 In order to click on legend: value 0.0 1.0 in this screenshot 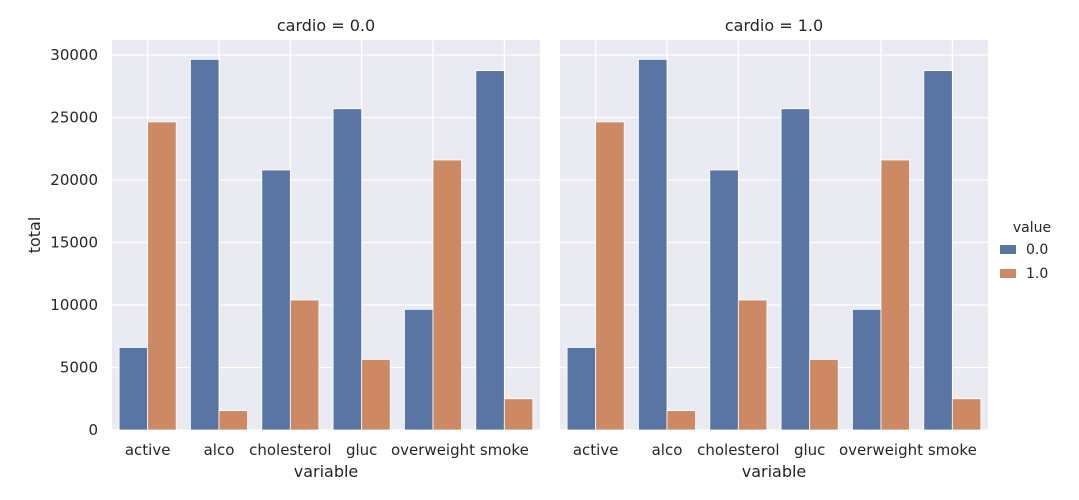, I will do `click(1025, 251)`.